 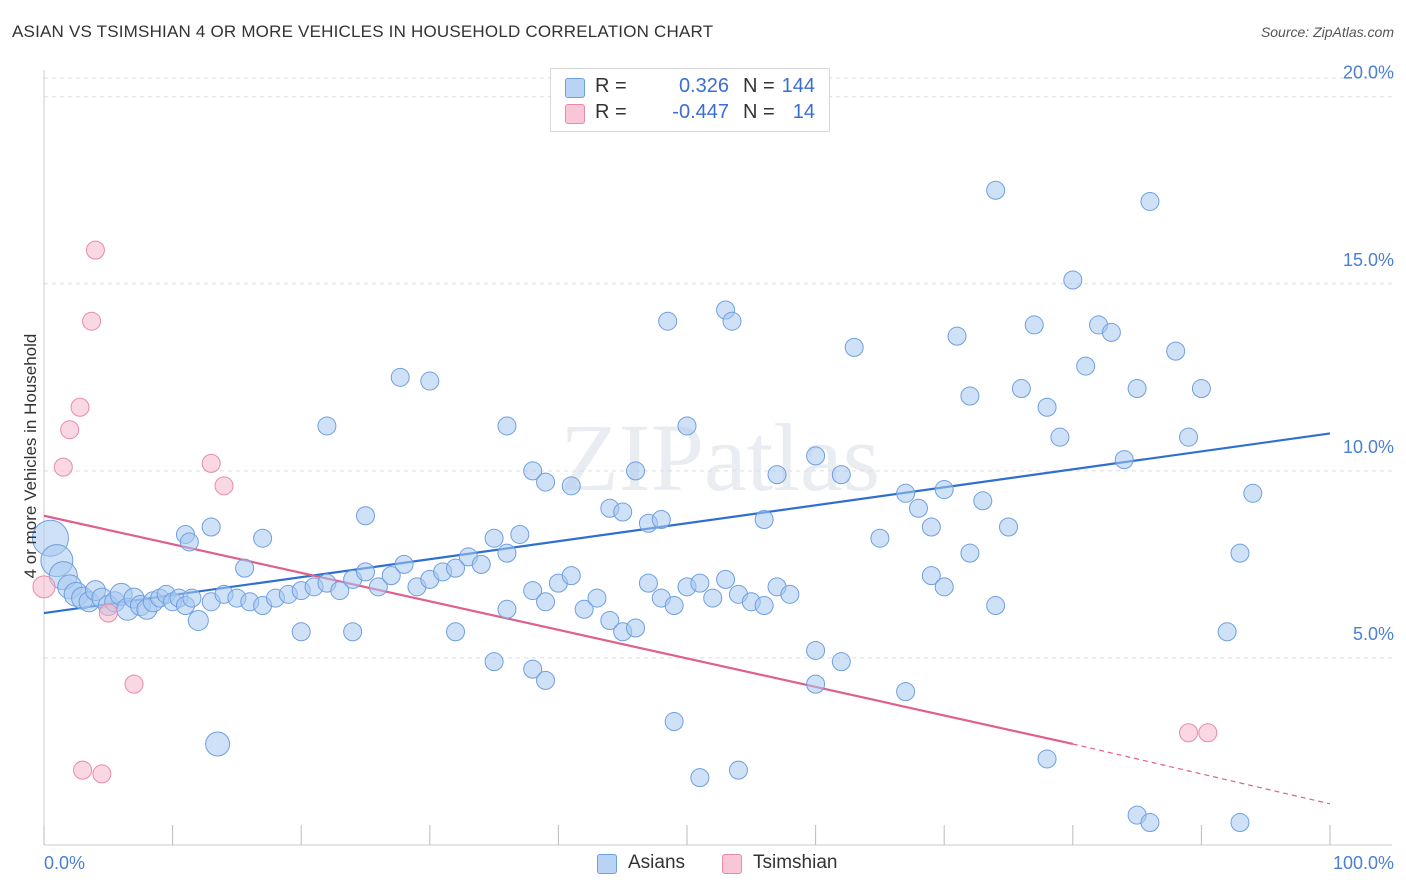 I want to click on legend-n-label: N =, so click(x=759, y=86).